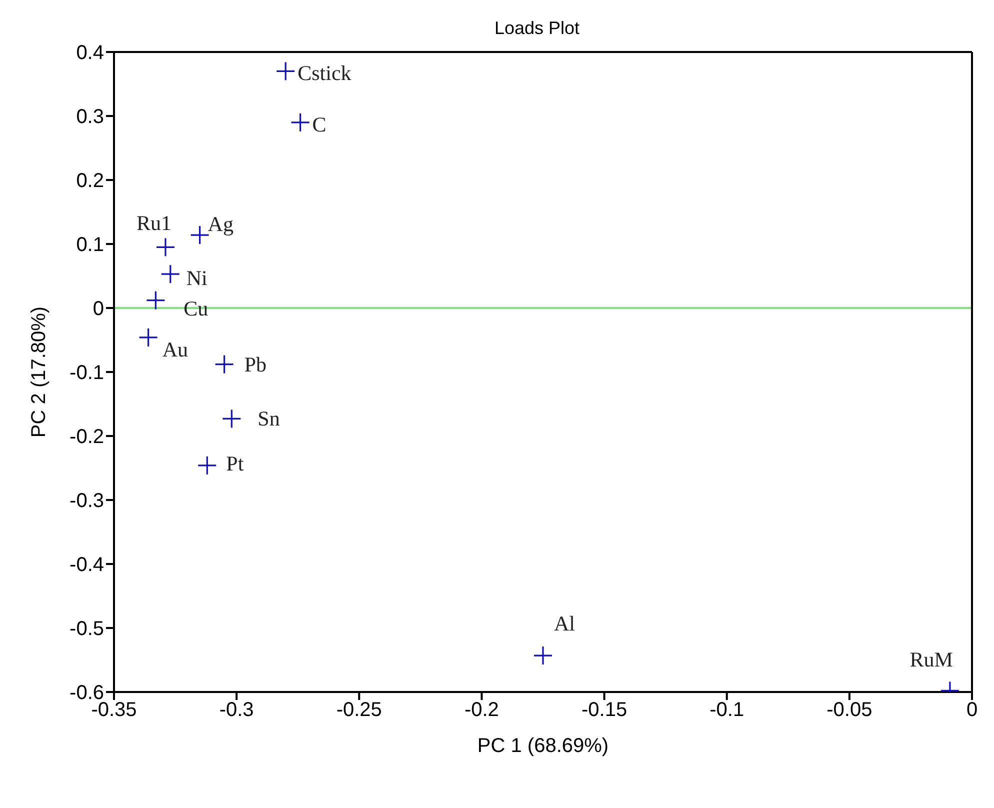 The width and height of the screenshot is (994, 808). What do you see at coordinates (90, 53) in the screenshot?
I see `y-tick-label: 0.4` at bounding box center [90, 53].